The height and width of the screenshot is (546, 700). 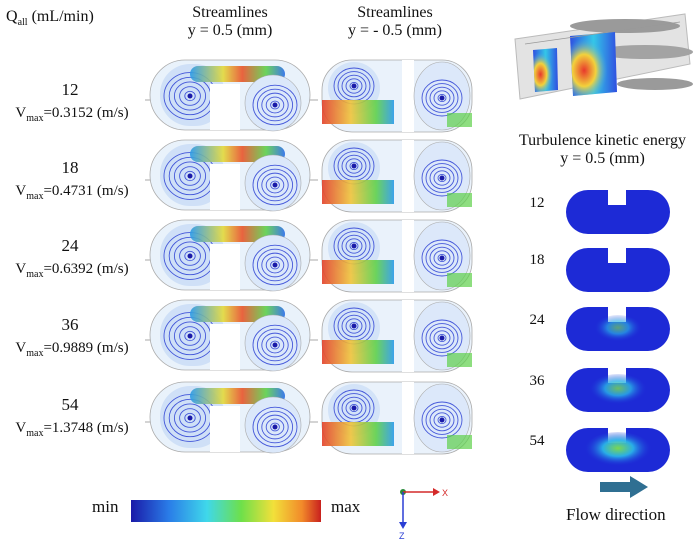 What do you see at coordinates (624, 487) in the screenshot?
I see `flow-arrow-icon` at bounding box center [624, 487].